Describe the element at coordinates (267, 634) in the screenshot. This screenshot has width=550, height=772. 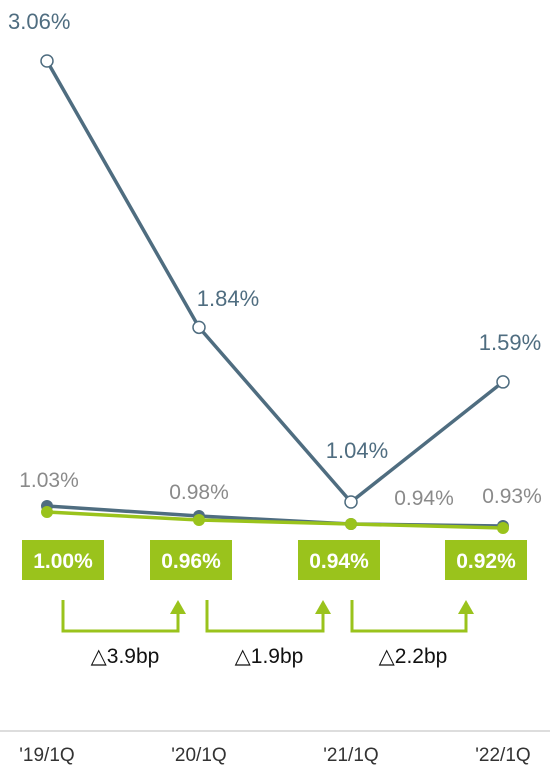
I see `change-arrows: △3.9bp △1.9bp △2.2bp` at that location.